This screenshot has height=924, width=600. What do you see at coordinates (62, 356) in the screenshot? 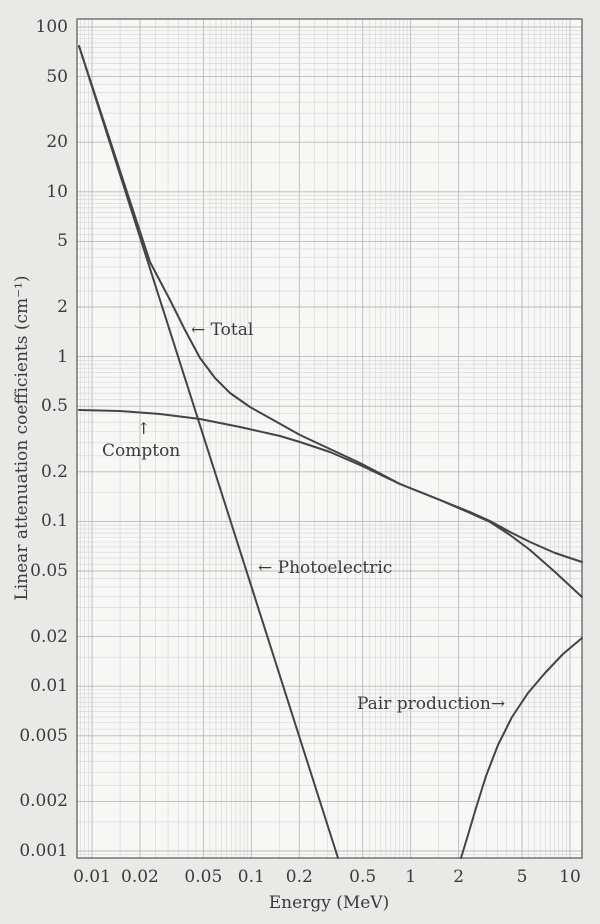
I see `y-tick-label: 1` at bounding box center [62, 356].